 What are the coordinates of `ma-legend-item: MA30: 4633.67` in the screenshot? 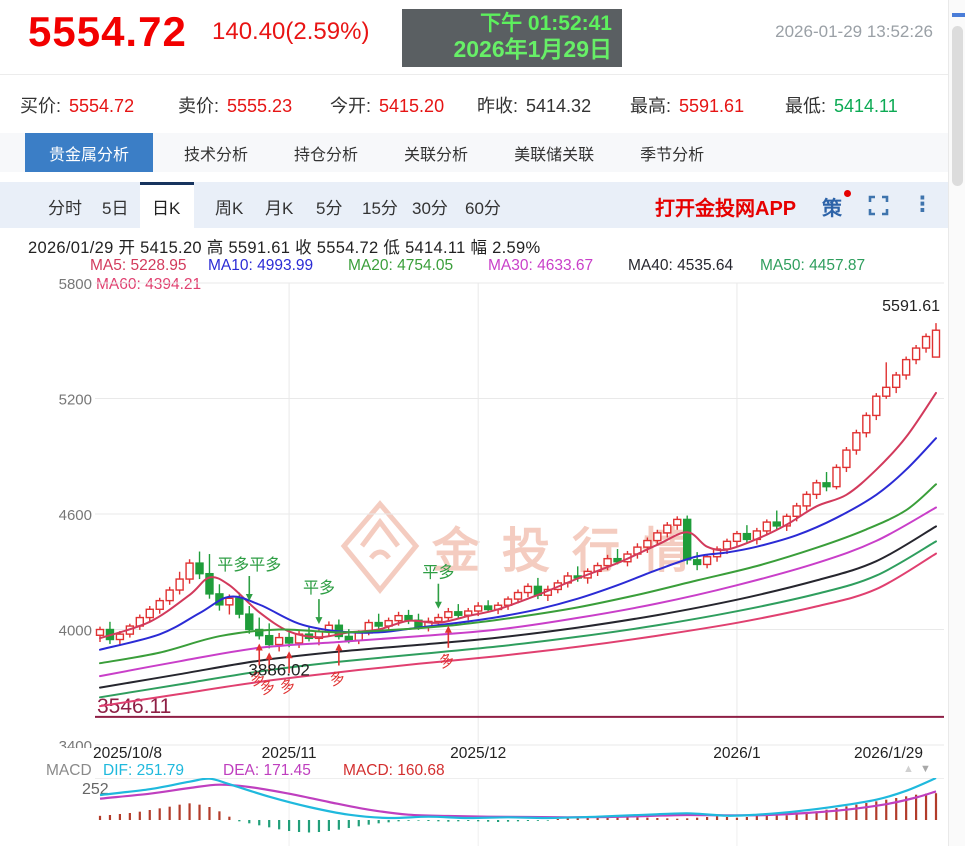 It's located at (541, 265).